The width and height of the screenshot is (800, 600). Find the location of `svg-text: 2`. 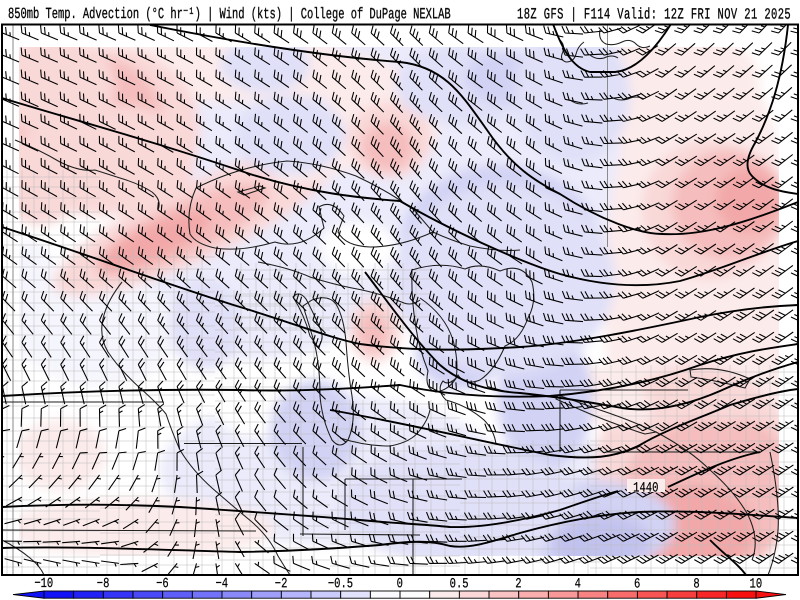

svg-text: 2 is located at coordinates (518, 584).